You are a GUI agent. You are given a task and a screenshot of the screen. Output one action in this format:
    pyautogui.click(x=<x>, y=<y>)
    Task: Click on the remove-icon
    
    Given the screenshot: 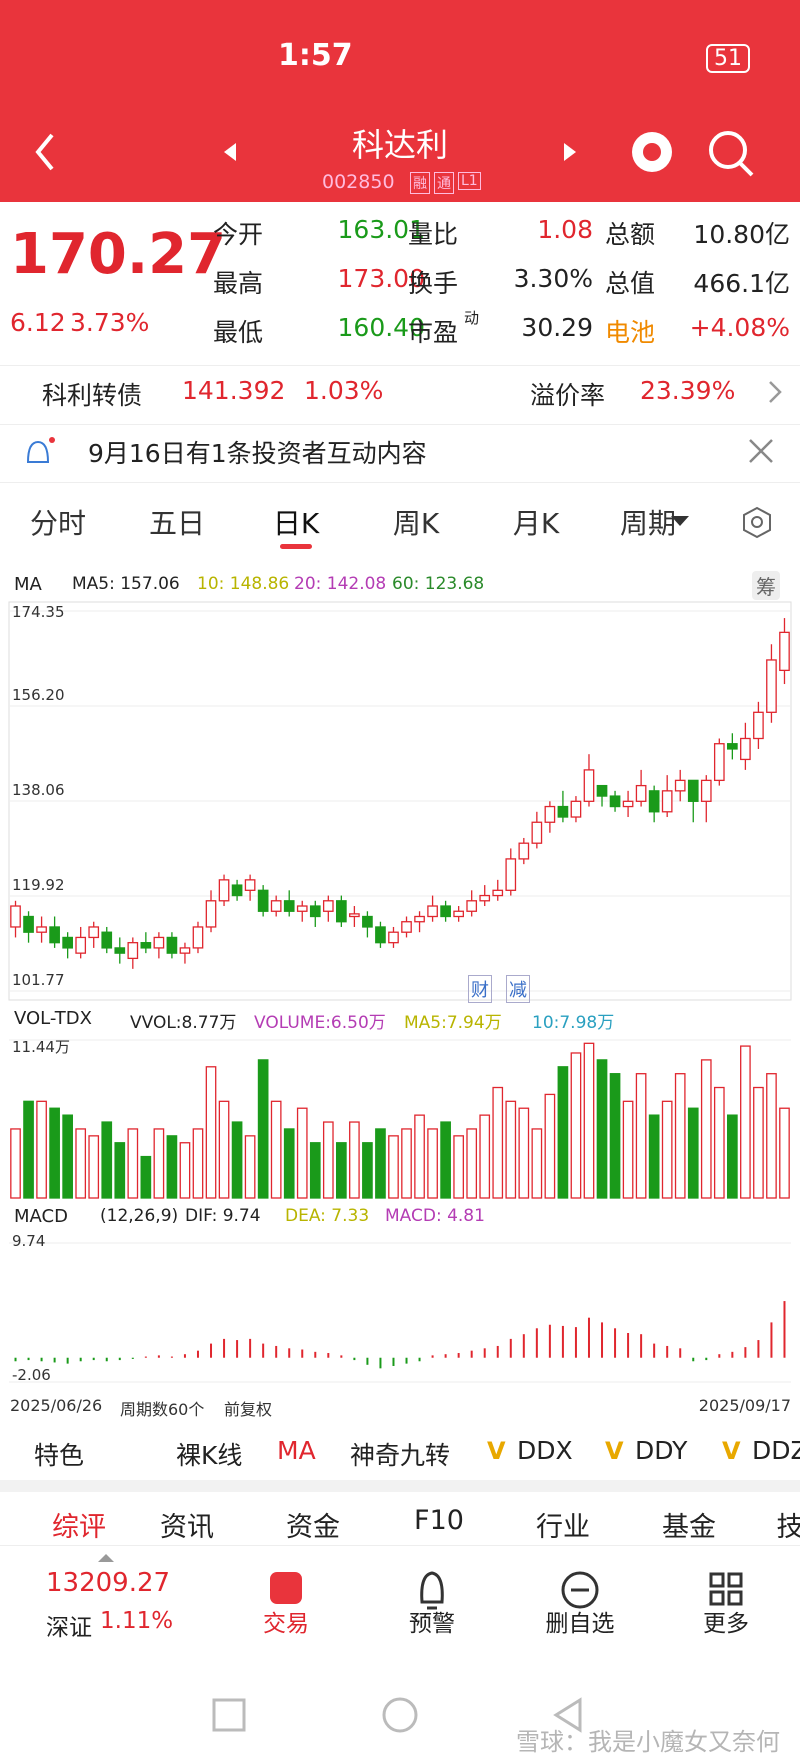 What is the action you would take?
    pyautogui.click(x=580, y=1590)
    